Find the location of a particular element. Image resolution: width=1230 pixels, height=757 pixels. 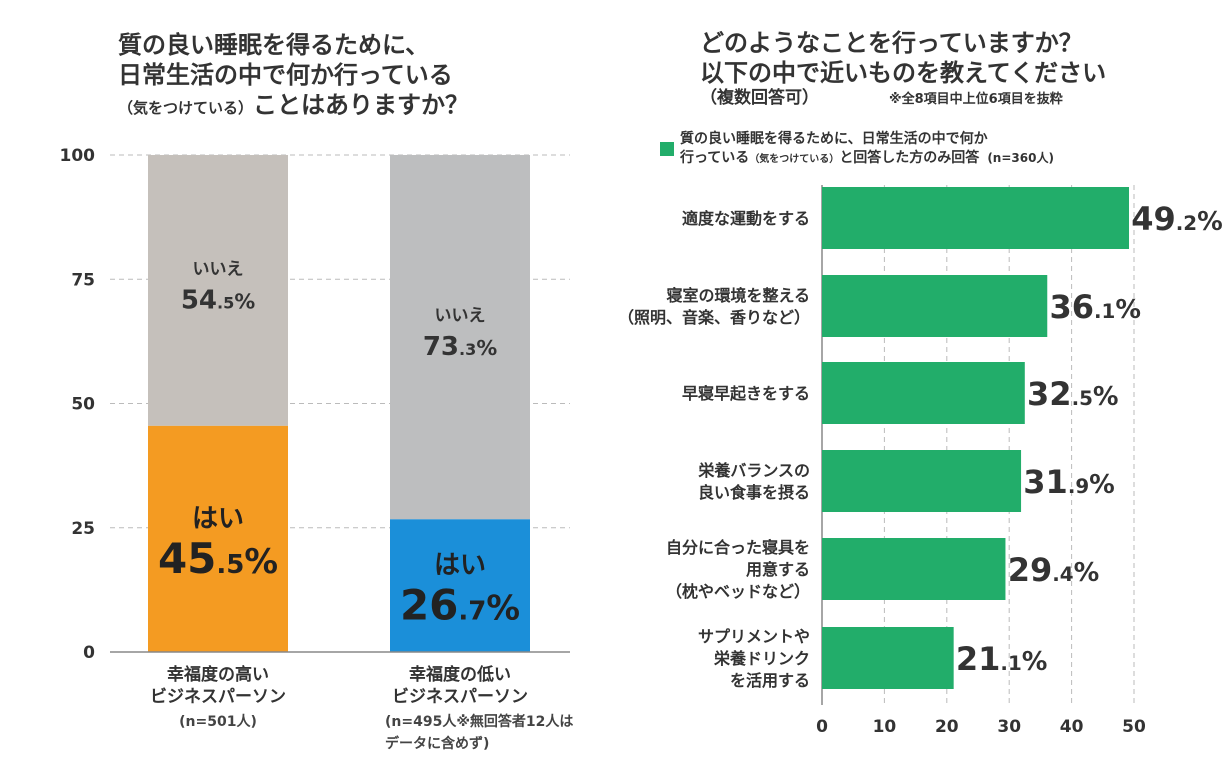

category-label: 幸福度の高い is located at coordinates (218, 674).